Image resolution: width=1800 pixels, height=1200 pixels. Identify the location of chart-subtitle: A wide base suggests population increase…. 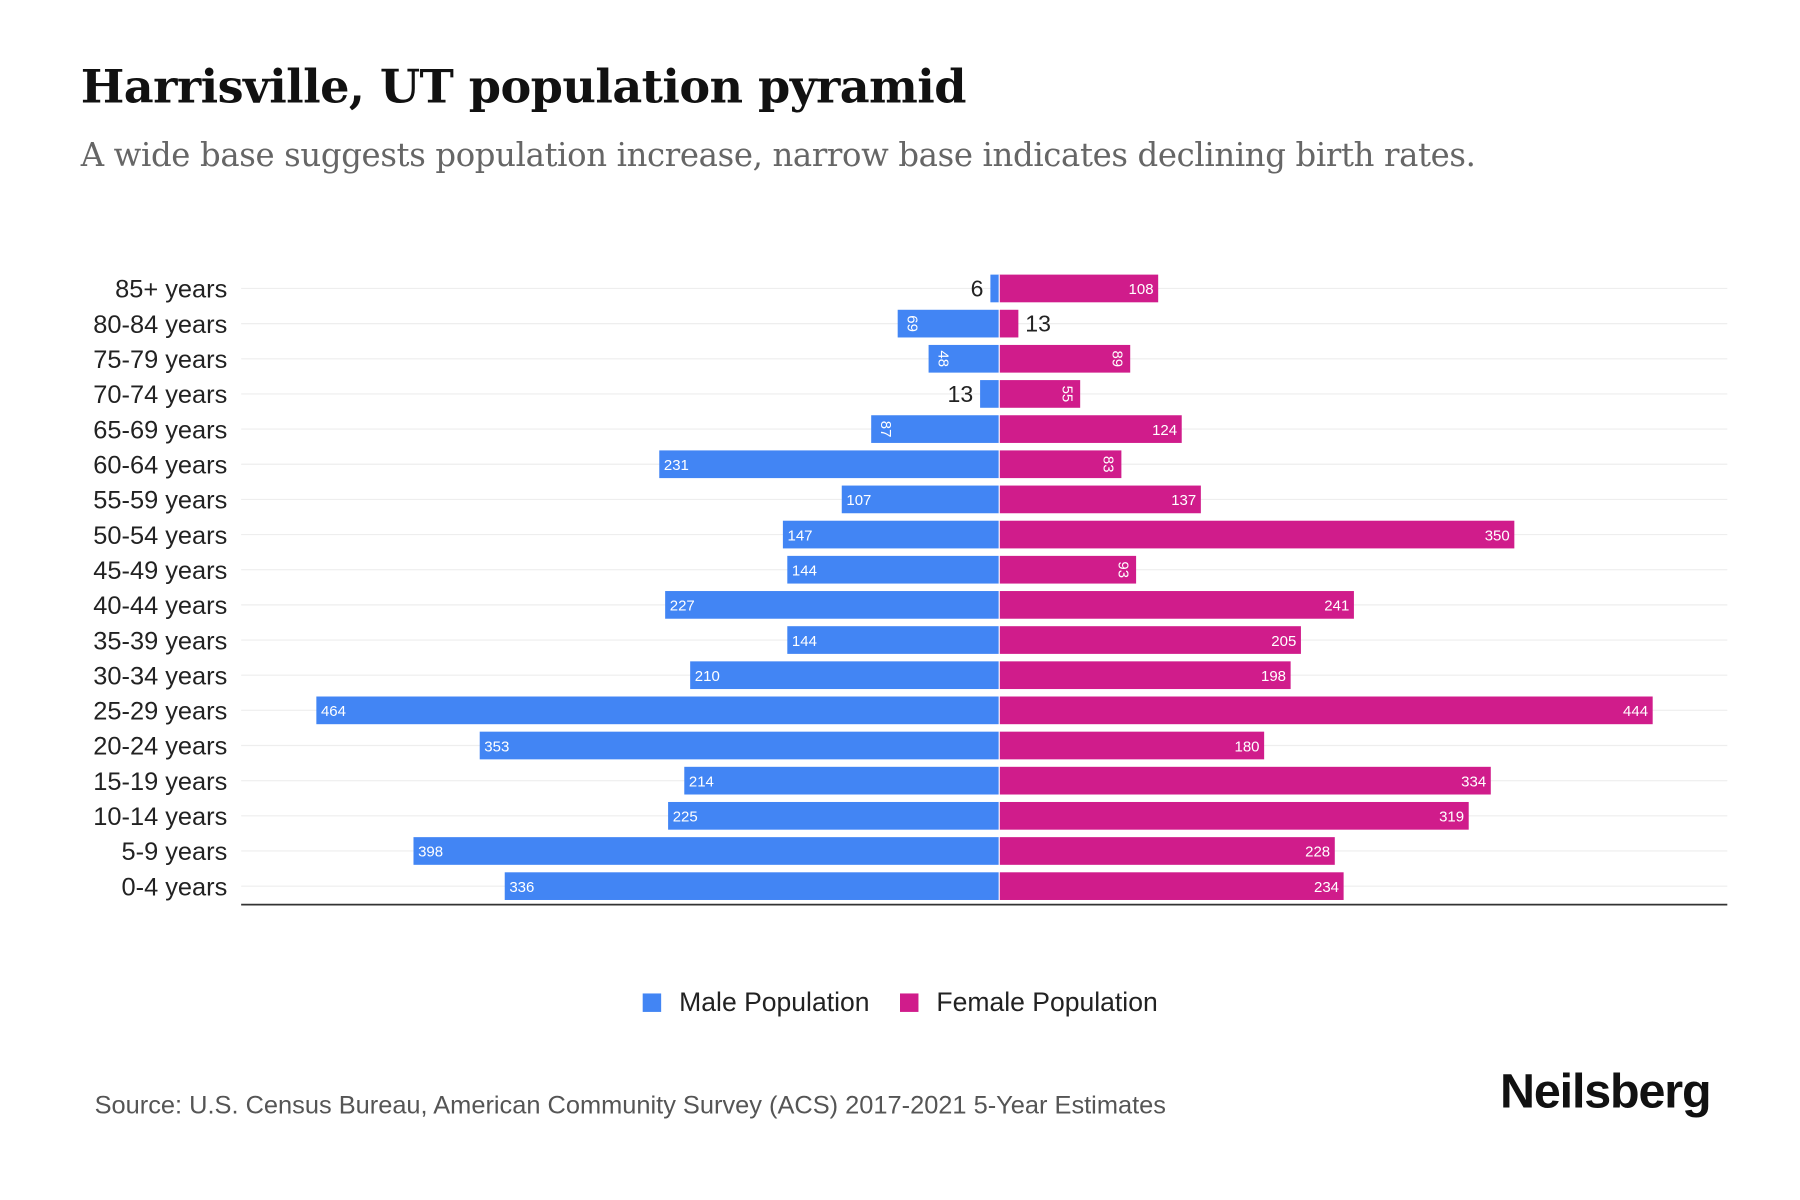
(778, 155).